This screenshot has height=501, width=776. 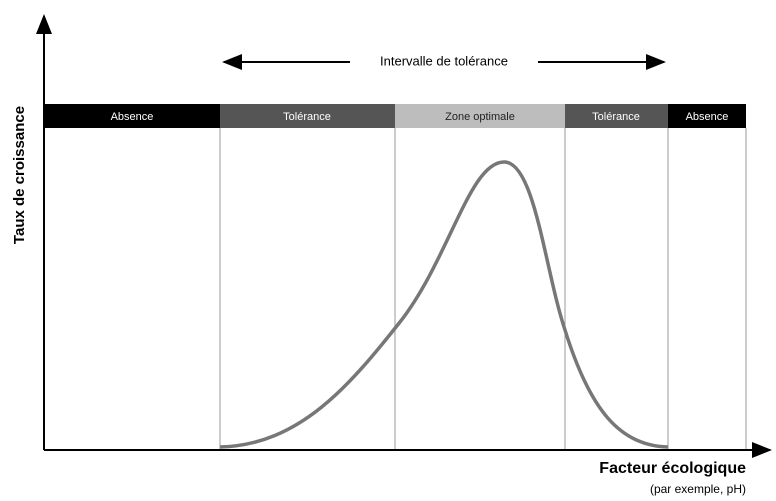 What do you see at coordinates (698, 489) in the screenshot?
I see `x-axis-sublabel: (par exemple, pH)` at bounding box center [698, 489].